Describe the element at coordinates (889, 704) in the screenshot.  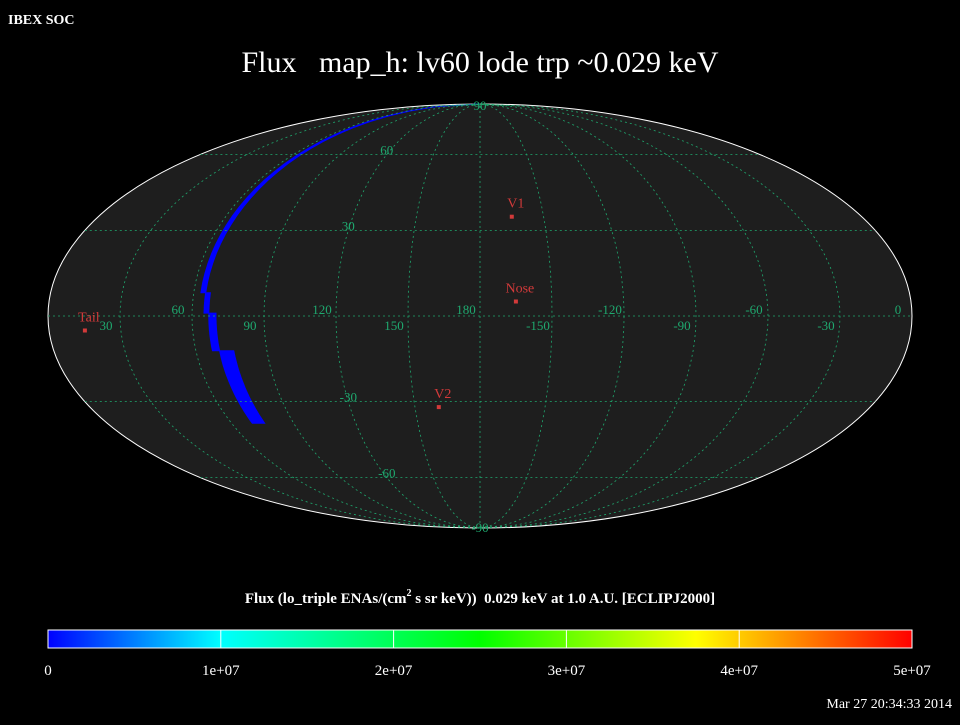
I see `timestamp: Mar 27 20:34:33 2014` at that location.